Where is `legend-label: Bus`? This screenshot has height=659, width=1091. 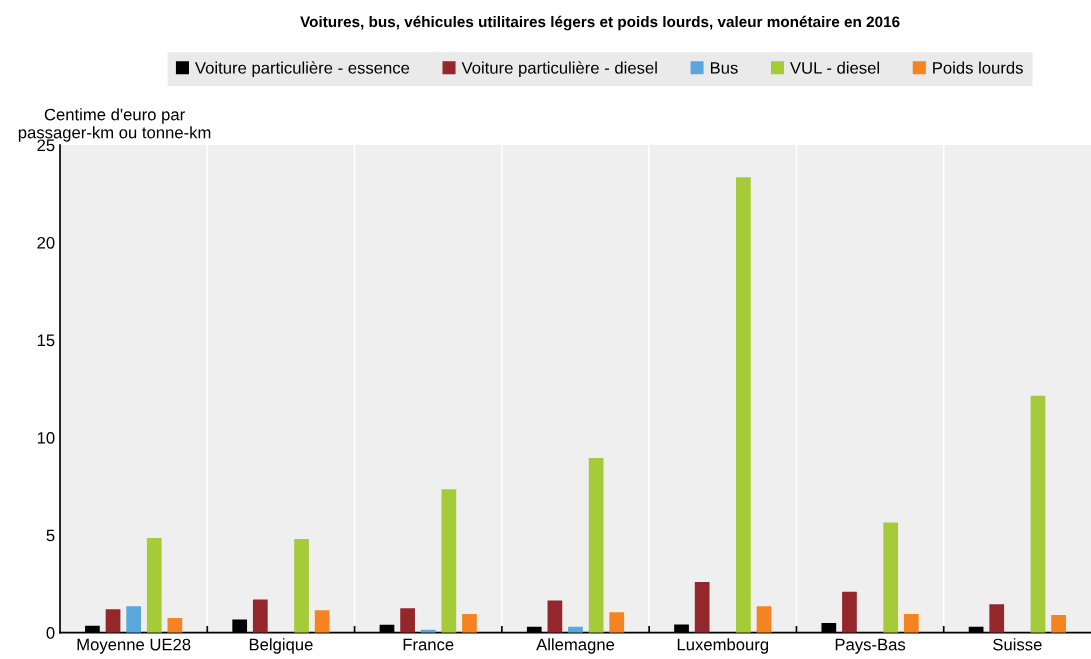
legend-label: Bus is located at coordinates (724, 68).